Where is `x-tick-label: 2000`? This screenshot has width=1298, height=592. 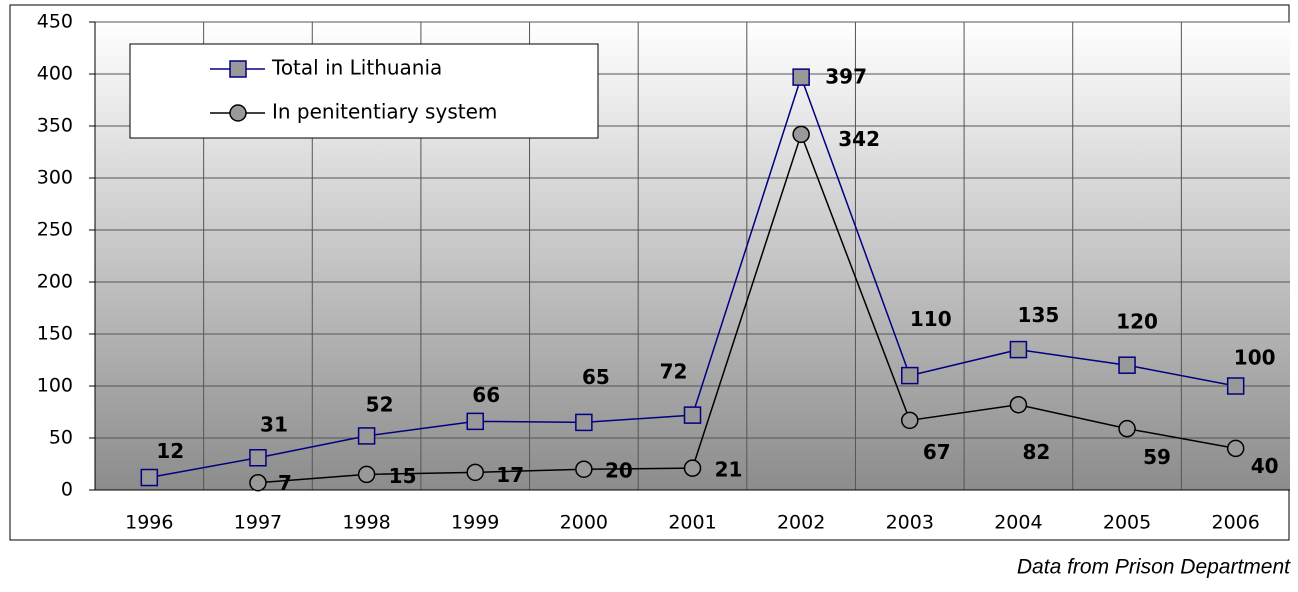
x-tick-label: 2000 is located at coordinates (584, 523).